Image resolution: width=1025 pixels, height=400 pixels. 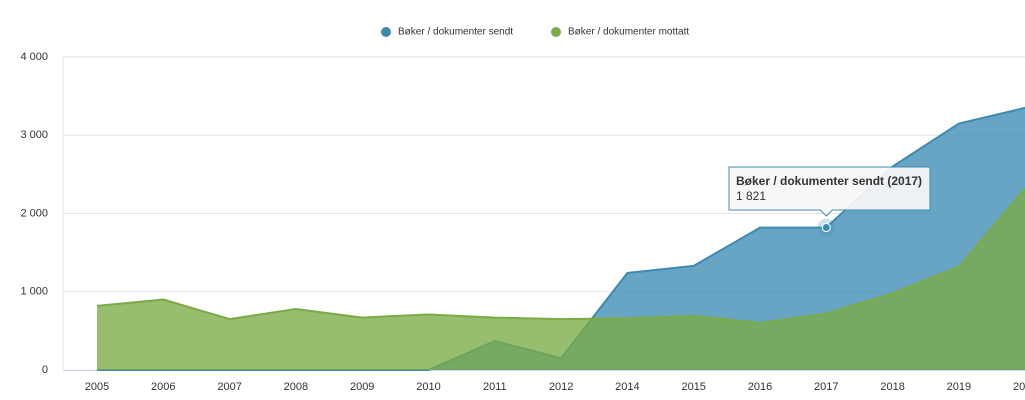 I want to click on legend-label: Bøker / dokumenter sendt, so click(x=455, y=32).